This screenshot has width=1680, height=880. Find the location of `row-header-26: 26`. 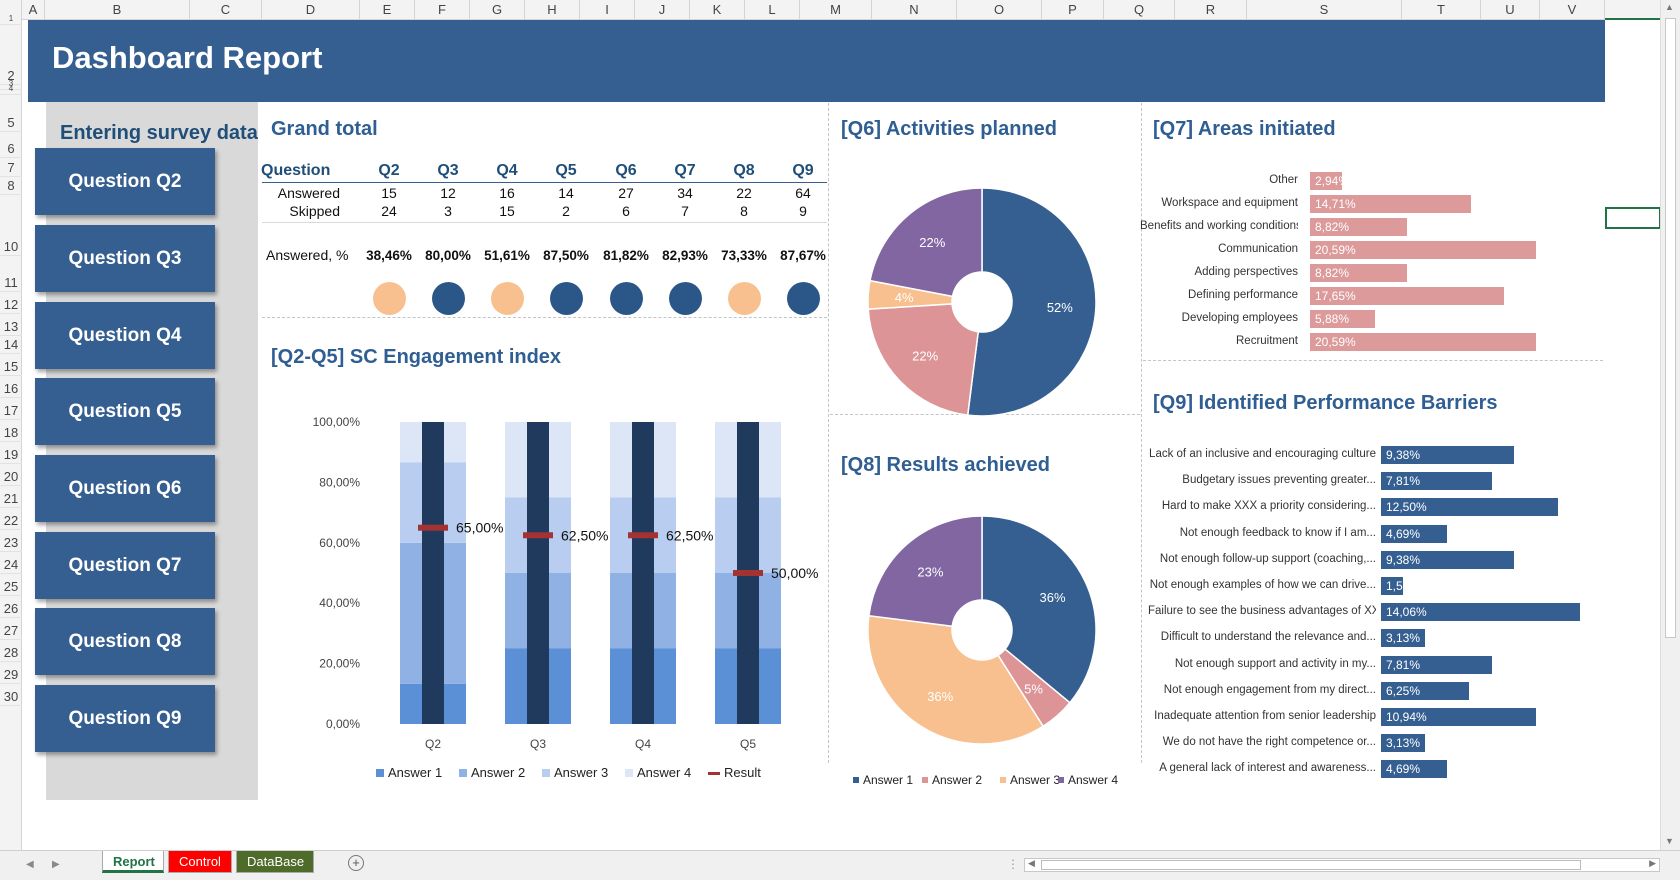

row-header-26: 26 is located at coordinates (11, 607).